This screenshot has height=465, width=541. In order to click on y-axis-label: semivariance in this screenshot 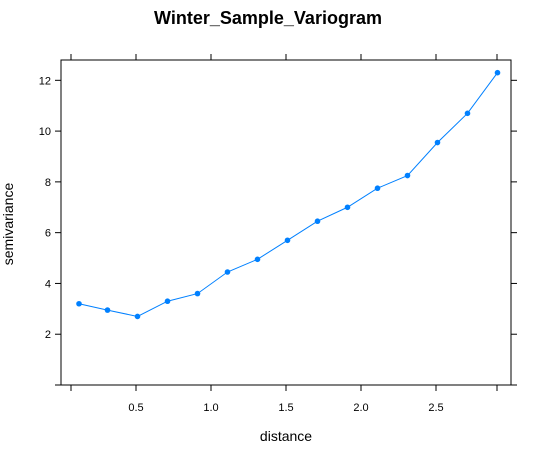, I will do `click(8, 224)`.